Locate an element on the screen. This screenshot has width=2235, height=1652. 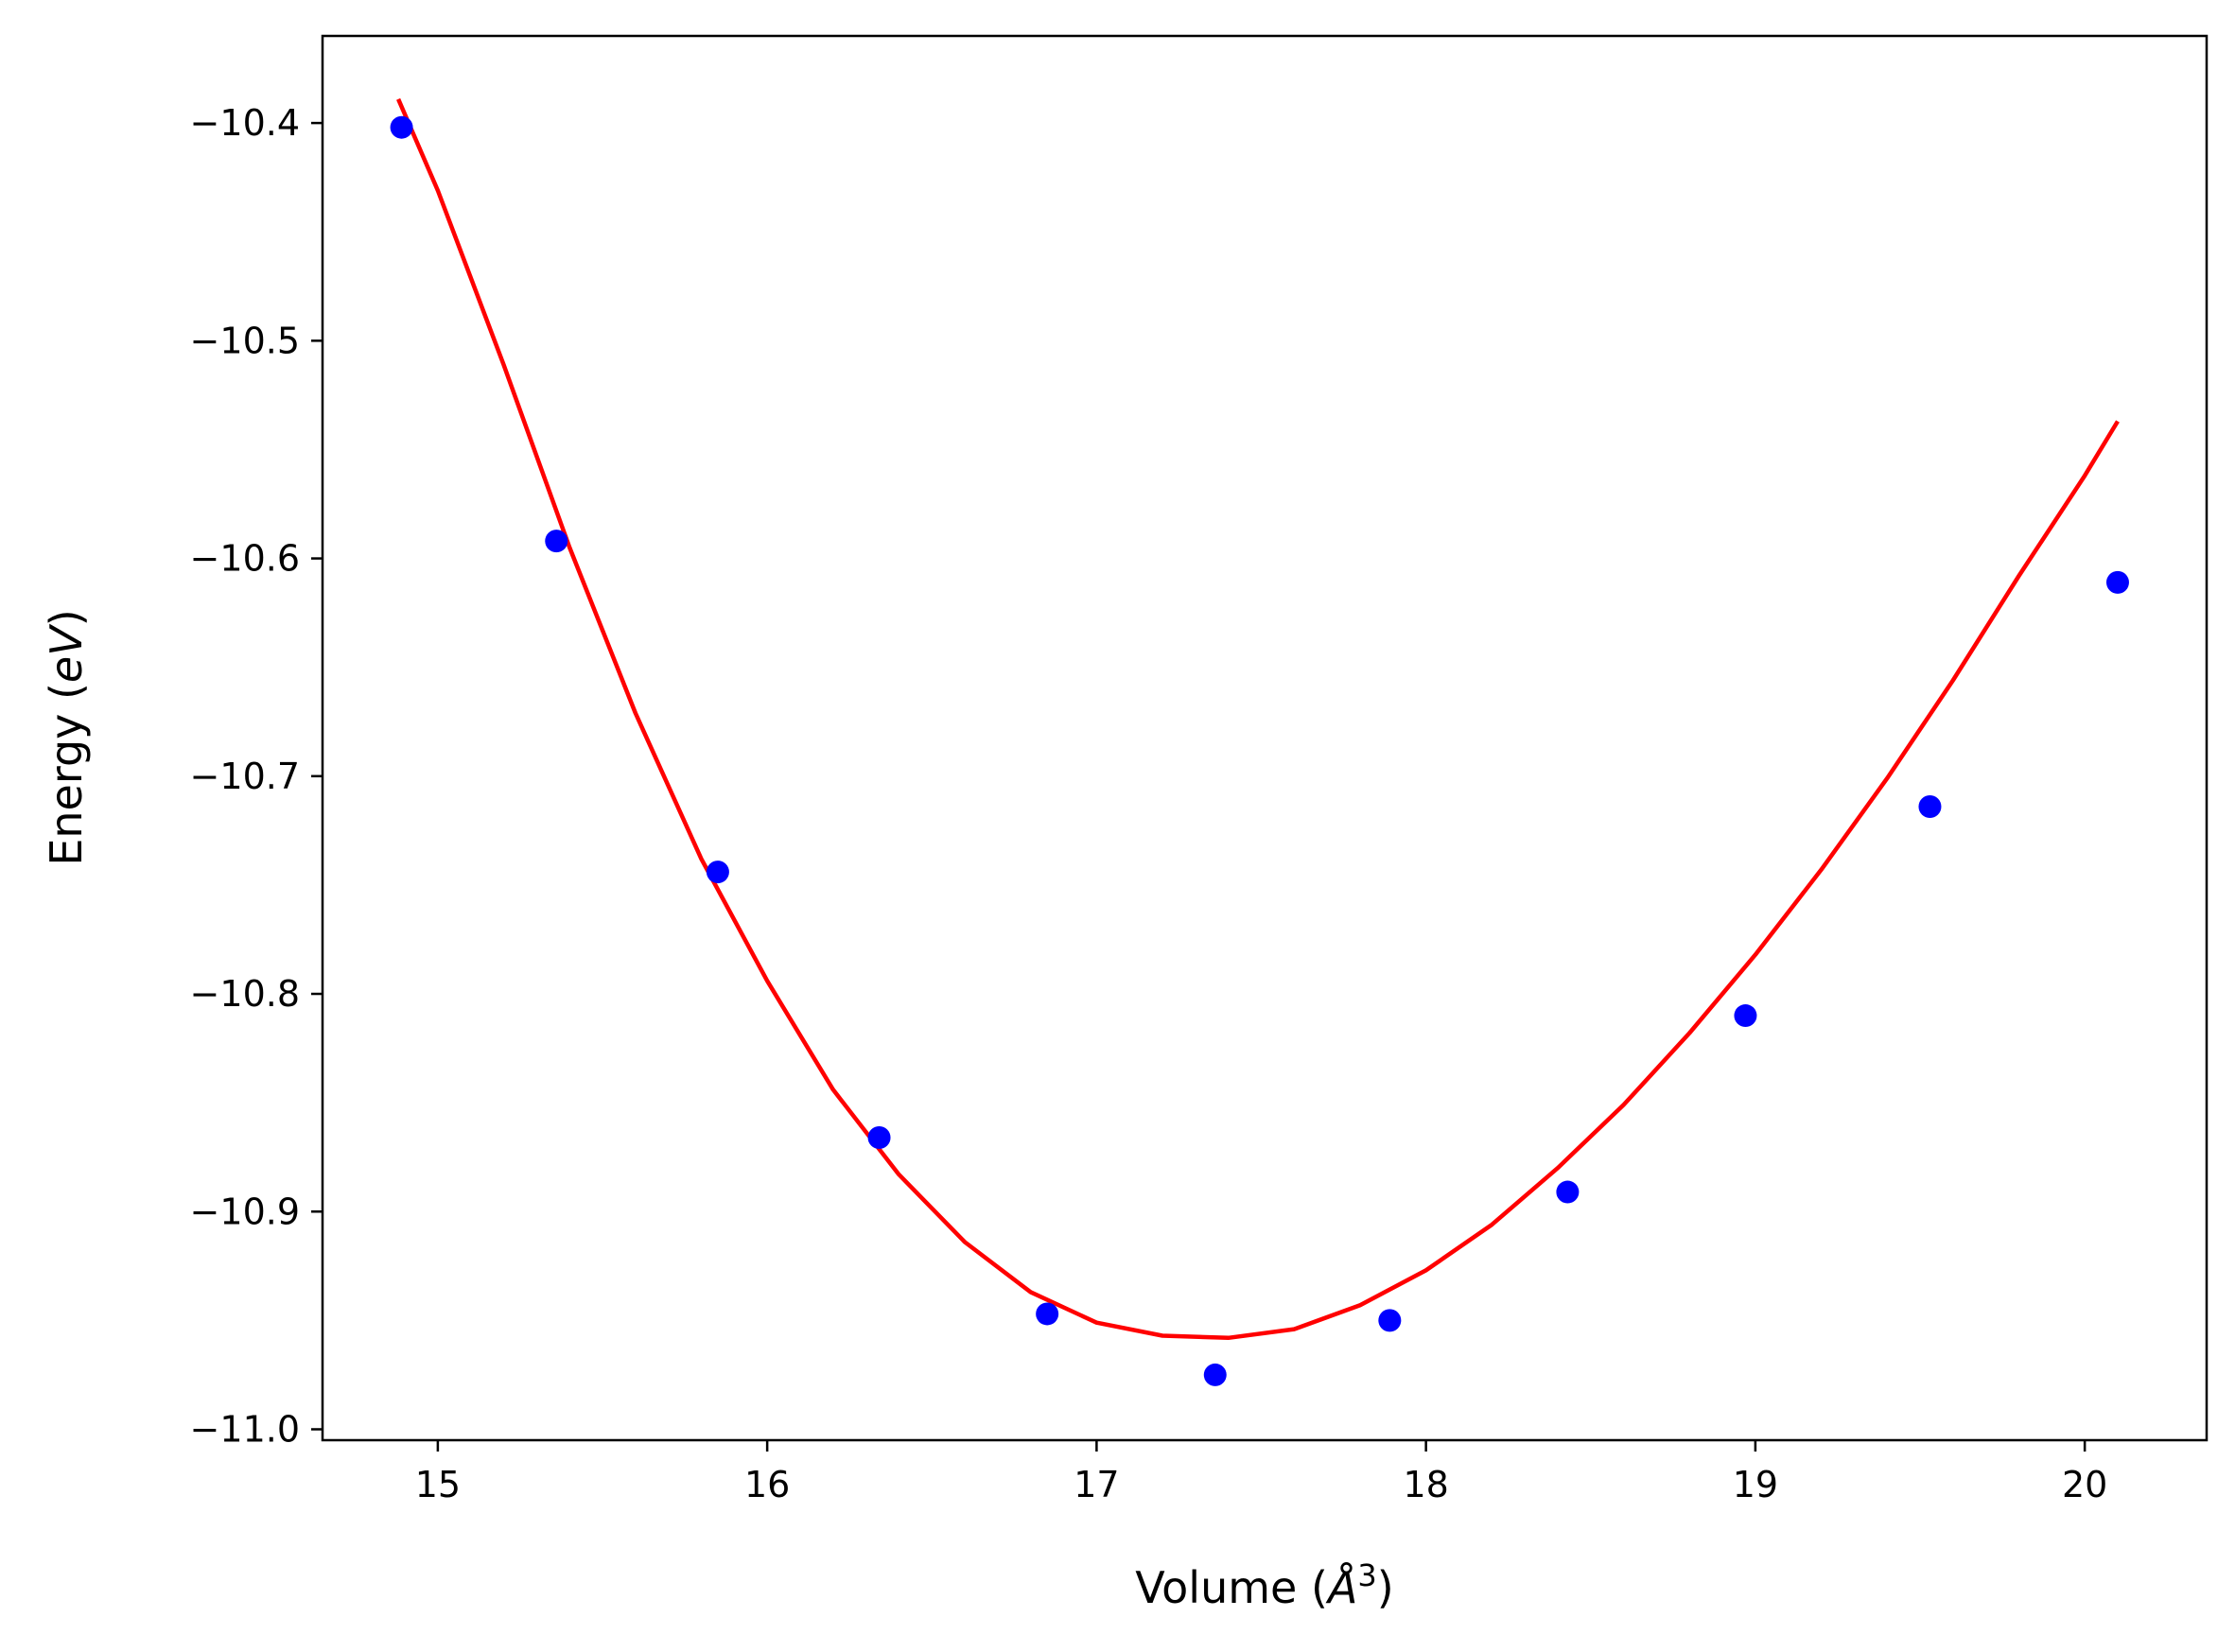
y-axis: −10.4 −10.5 −10.6 −10.7 −10.8 −10.9 −11.0 is located at coordinates (256, 776).